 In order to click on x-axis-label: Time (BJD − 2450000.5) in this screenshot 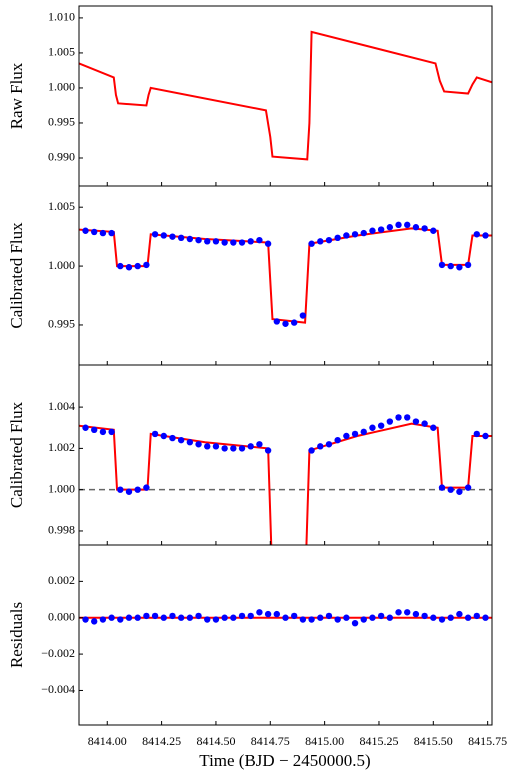, I will do `click(284, 760)`.